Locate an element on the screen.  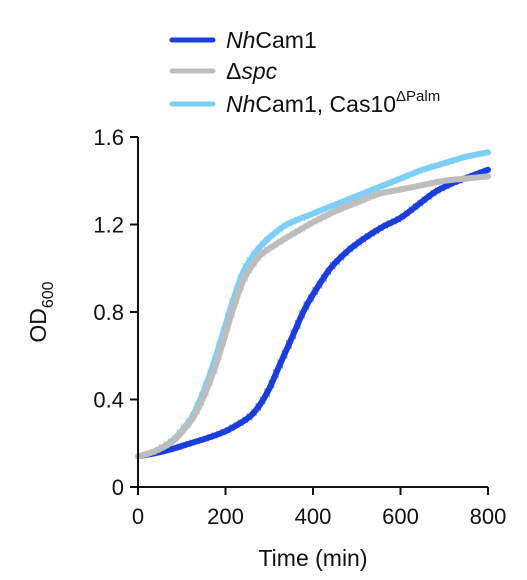
x-ticks: 0 200 400 600 800 is located at coordinates (319, 508).